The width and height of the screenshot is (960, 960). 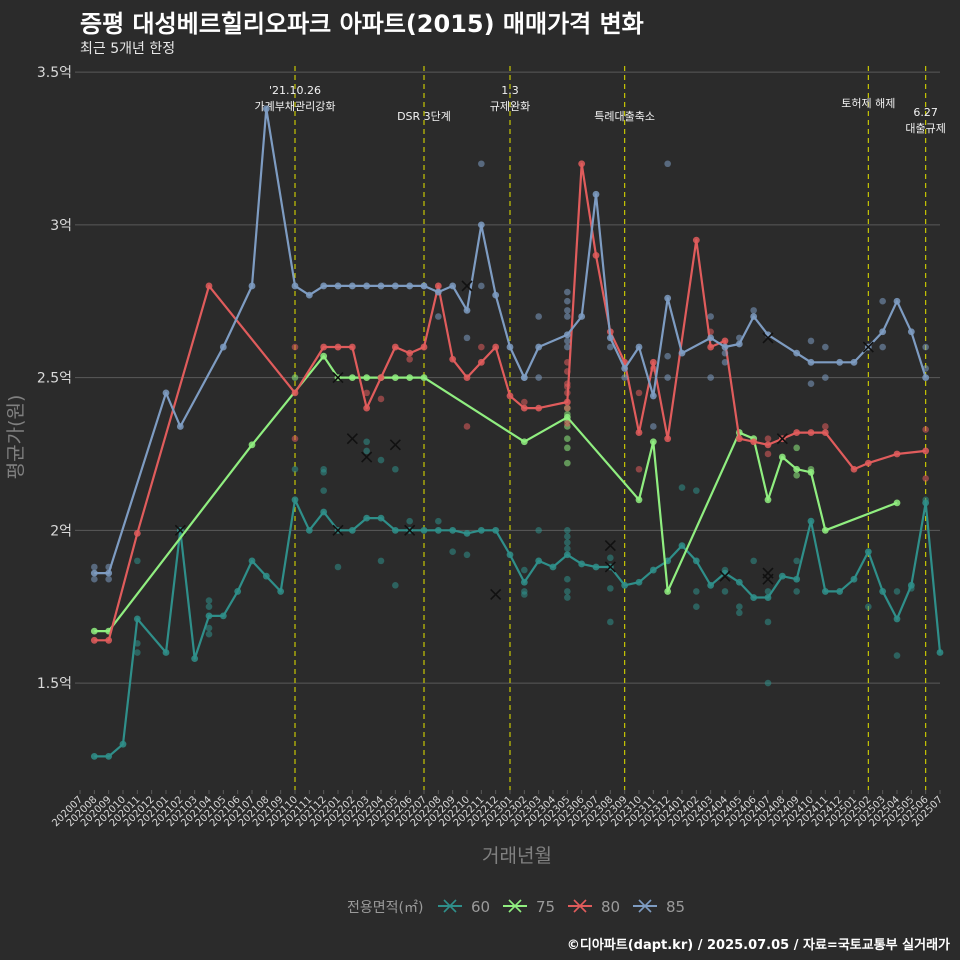 What do you see at coordinates (295, 90) in the screenshot?
I see `event-label: '21.10.26` at bounding box center [295, 90].